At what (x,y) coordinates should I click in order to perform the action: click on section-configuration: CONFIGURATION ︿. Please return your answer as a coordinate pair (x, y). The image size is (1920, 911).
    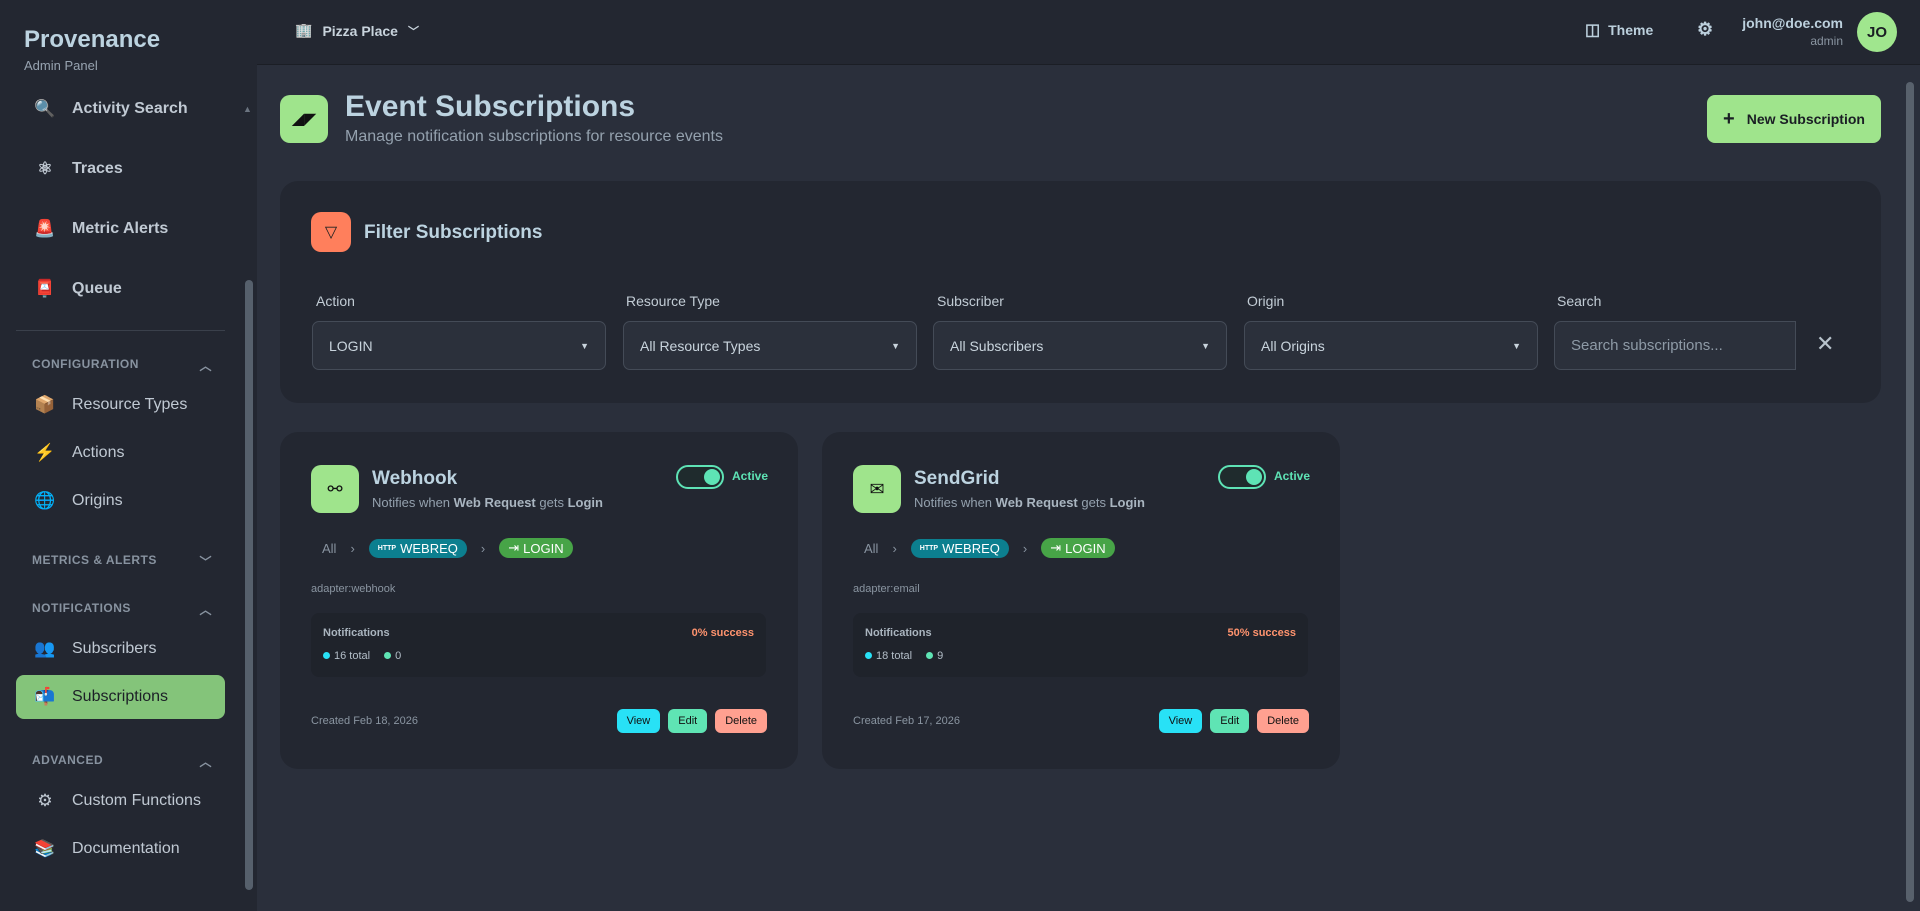
    Looking at the image, I should click on (122, 365).